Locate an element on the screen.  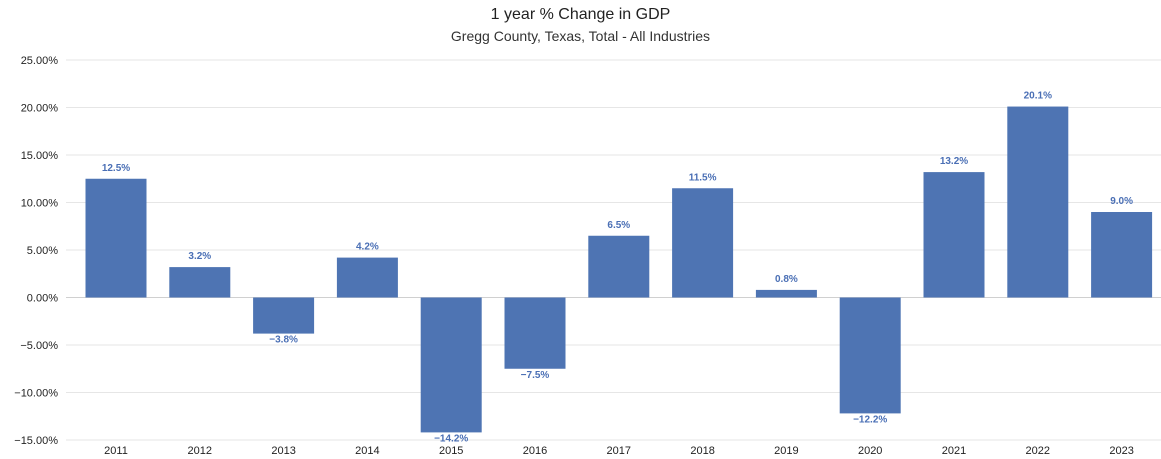
data-label: −14.2% is located at coordinates (451, 438).